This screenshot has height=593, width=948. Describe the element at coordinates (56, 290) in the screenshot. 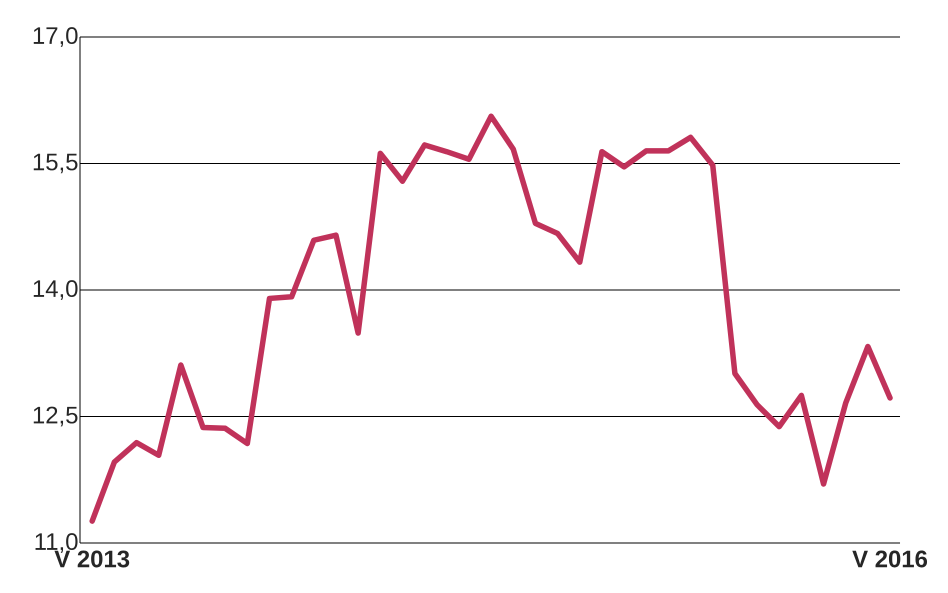

I see `y-tick-label: 14,0` at that location.